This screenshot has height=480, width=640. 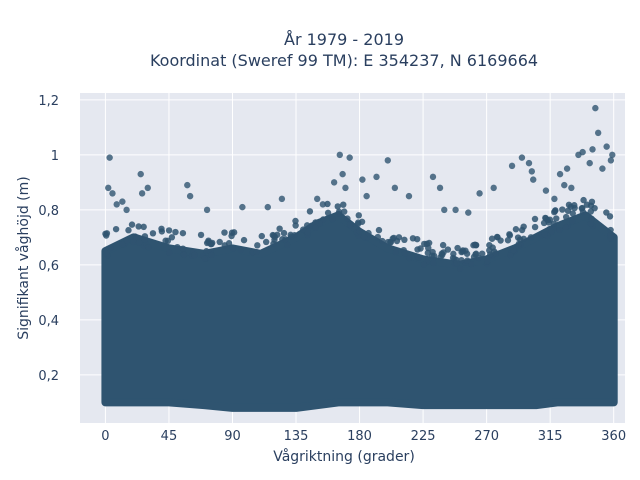 I want to click on x-tick-label: 315, so click(x=550, y=436).